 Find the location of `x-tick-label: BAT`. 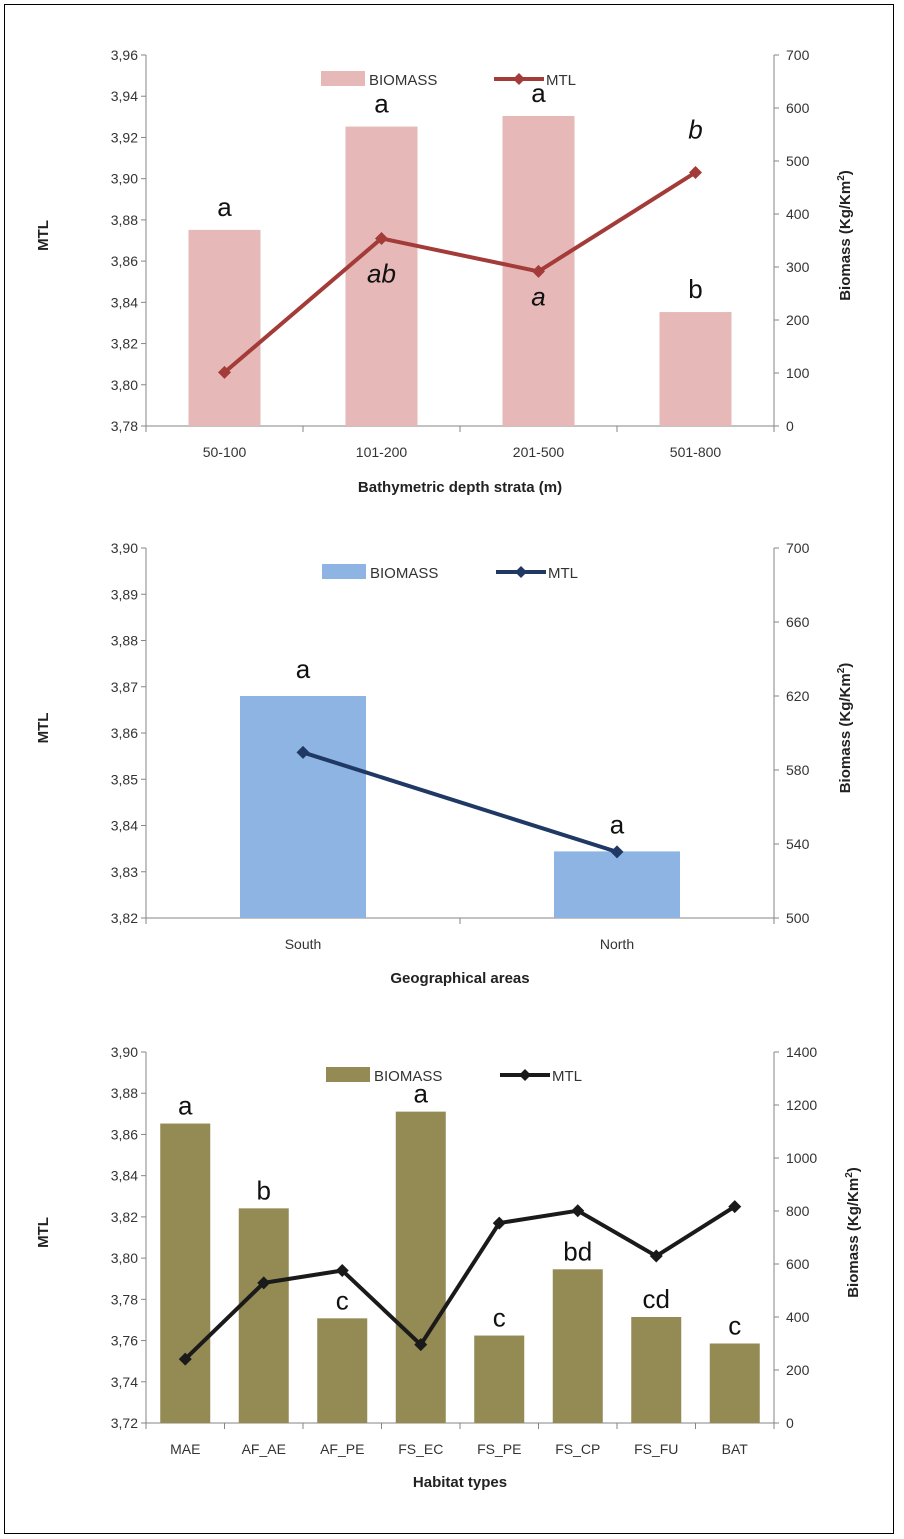

x-tick-label: BAT is located at coordinates (735, 1449).